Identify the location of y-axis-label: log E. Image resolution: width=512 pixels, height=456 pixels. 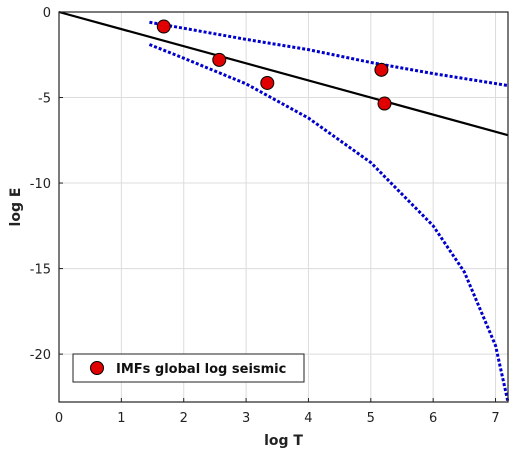
(16, 207).